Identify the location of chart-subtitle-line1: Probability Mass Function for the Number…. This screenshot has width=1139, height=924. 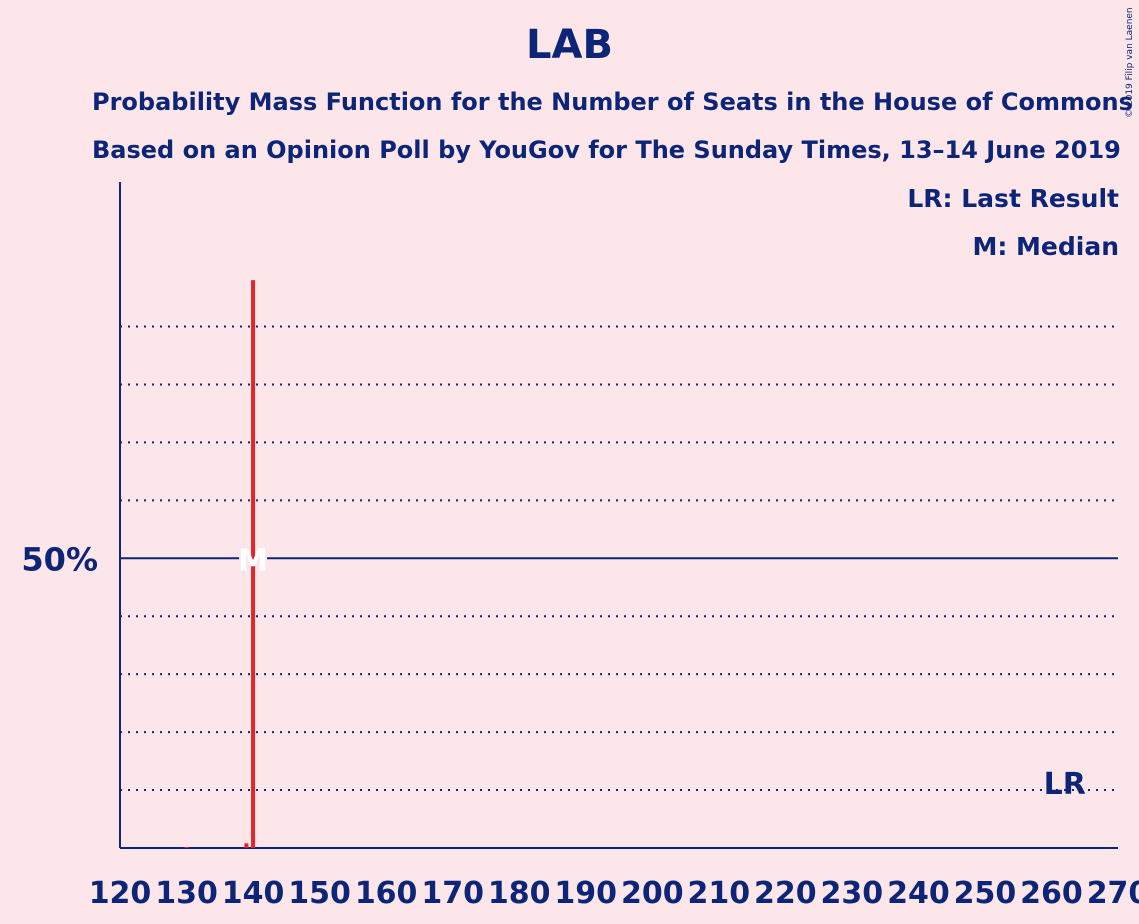
(612, 102).